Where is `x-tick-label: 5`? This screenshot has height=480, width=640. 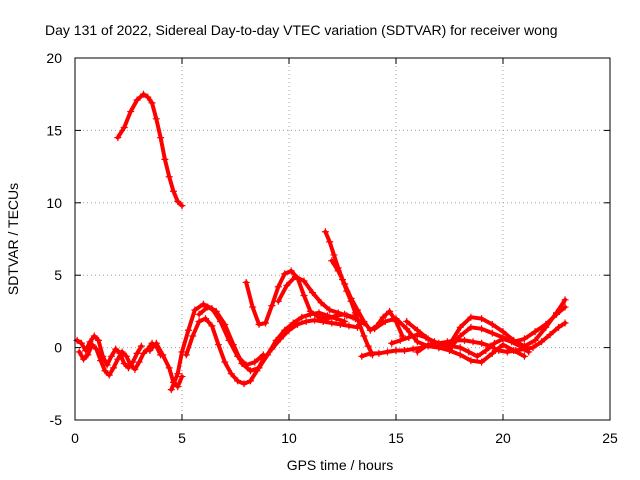 x-tick-label: 5 is located at coordinates (182, 438).